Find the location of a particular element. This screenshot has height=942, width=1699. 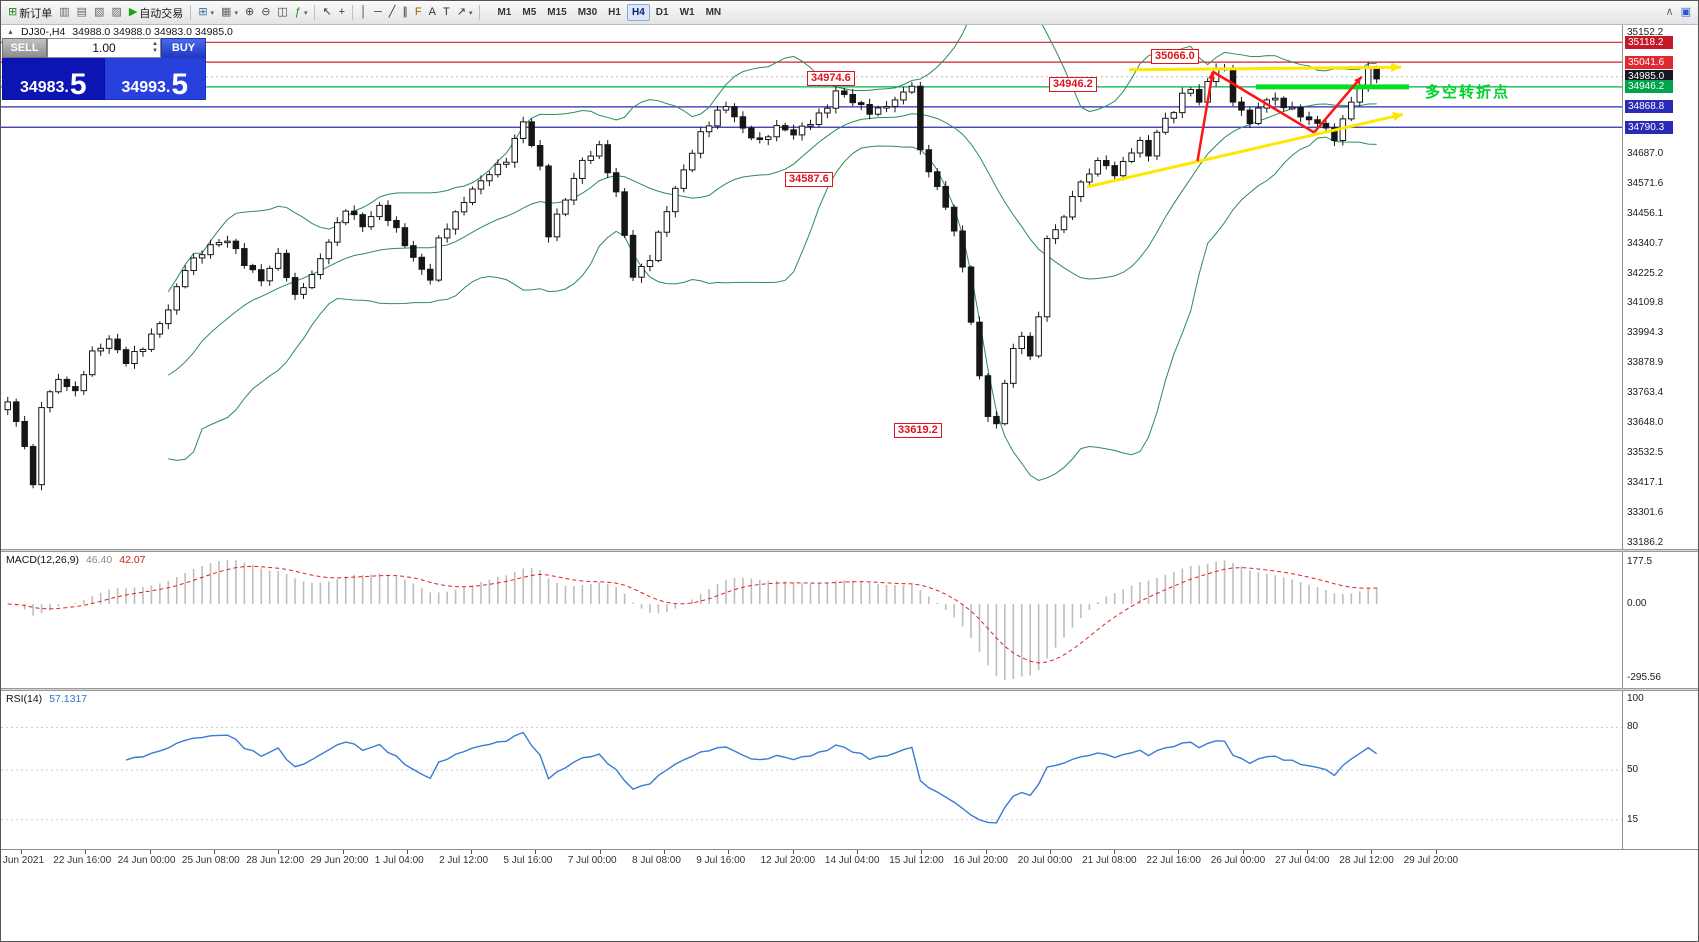

price-axis-badge: 35041.6 is located at coordinates (1649, 62).